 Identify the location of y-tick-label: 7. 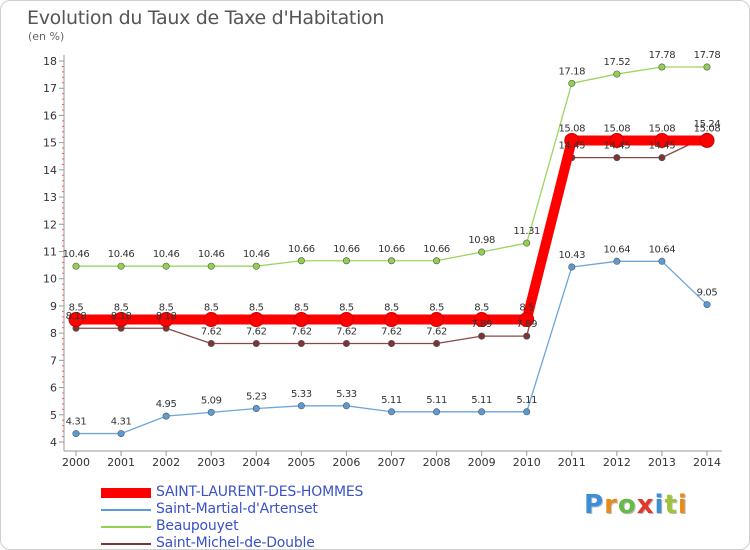
(53, 360).